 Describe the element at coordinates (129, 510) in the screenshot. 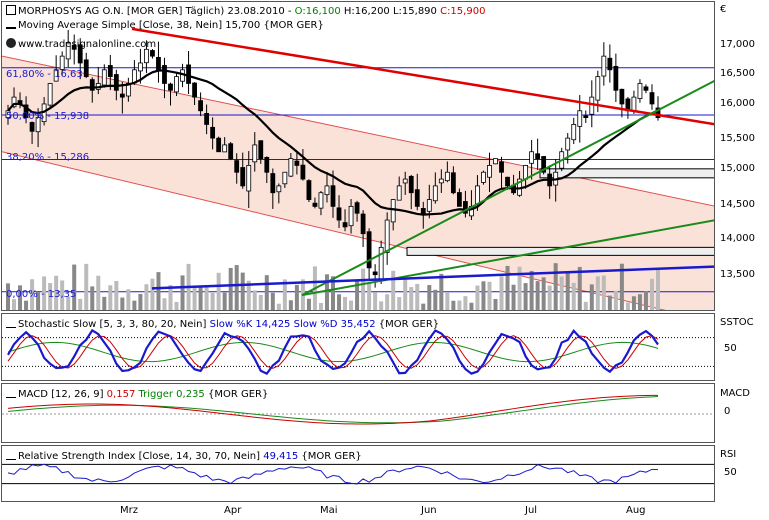

I see `month-label: Mrz` at that location.